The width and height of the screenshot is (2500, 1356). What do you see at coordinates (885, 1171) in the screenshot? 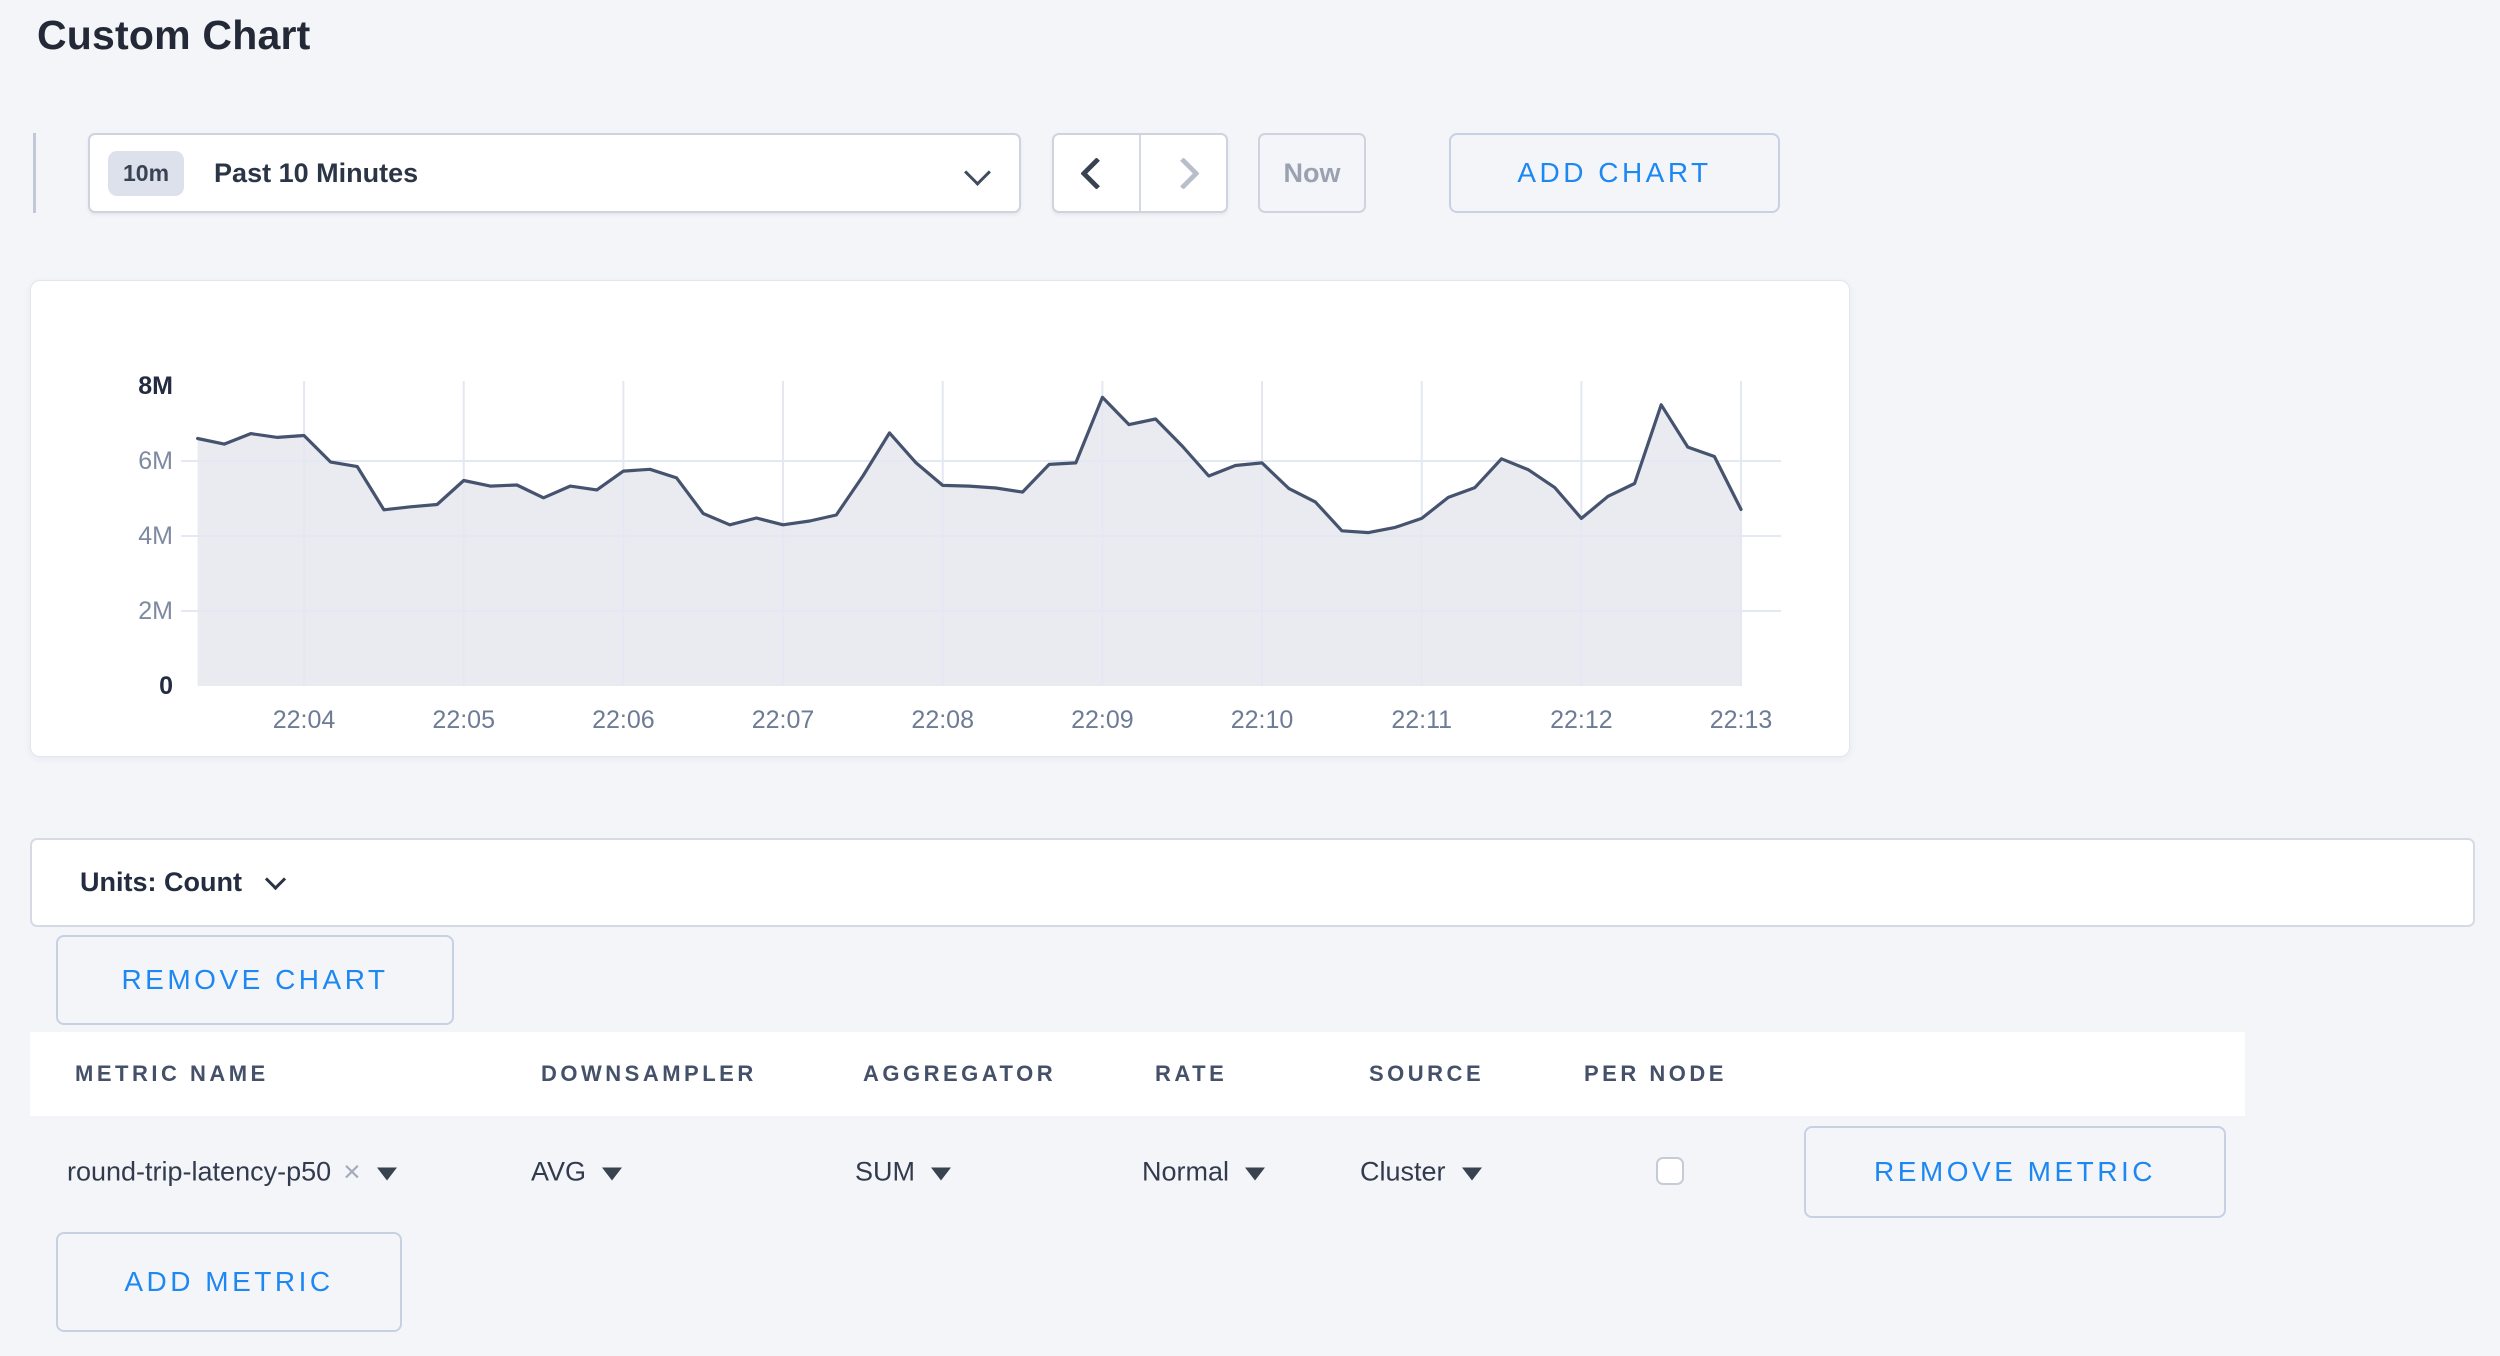
I see `aggregator-value: SUM` at bounding box center [885, 1171].